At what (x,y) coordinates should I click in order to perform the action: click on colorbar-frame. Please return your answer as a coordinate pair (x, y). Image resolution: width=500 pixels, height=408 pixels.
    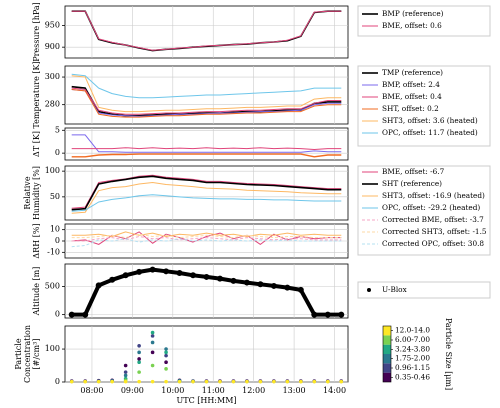
    Looking at the image, I should click on (387, 354).